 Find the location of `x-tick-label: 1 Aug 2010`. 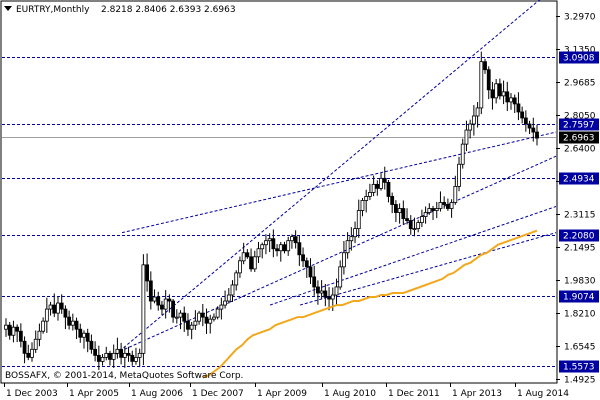

x-tick-label: 1 Aug 2010 is located at coordinates (350, 394).